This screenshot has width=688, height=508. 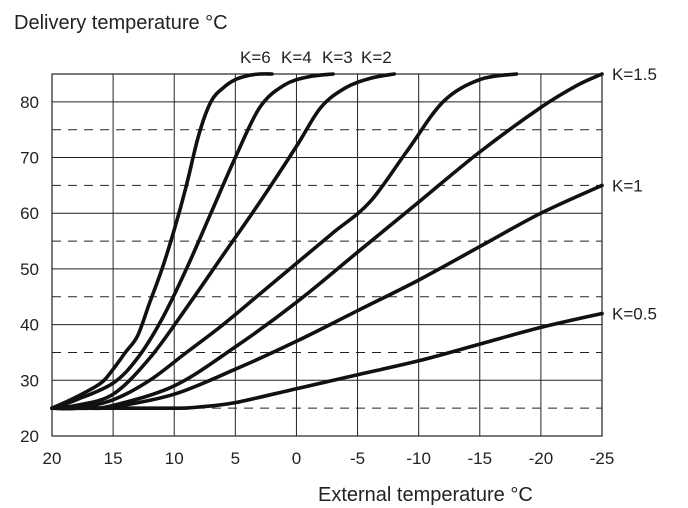 I want to click on y-tick-label: 60, so click(x=29, y=213).